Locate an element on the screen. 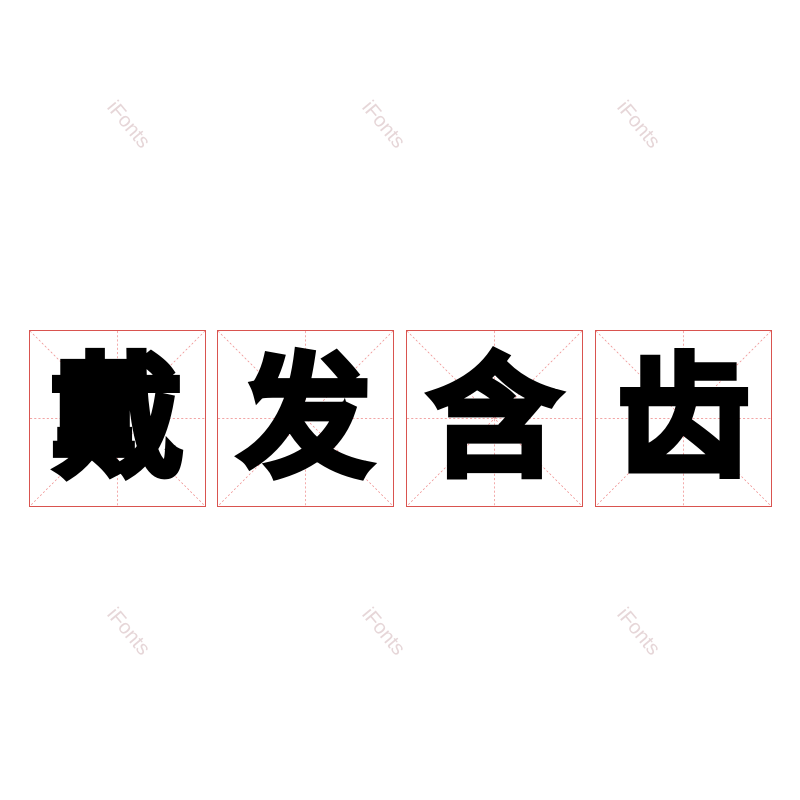 Image resolution: width=800 pixels, height=800 pixels. character-glyph: 戴 is located at coordinates (118, 418).